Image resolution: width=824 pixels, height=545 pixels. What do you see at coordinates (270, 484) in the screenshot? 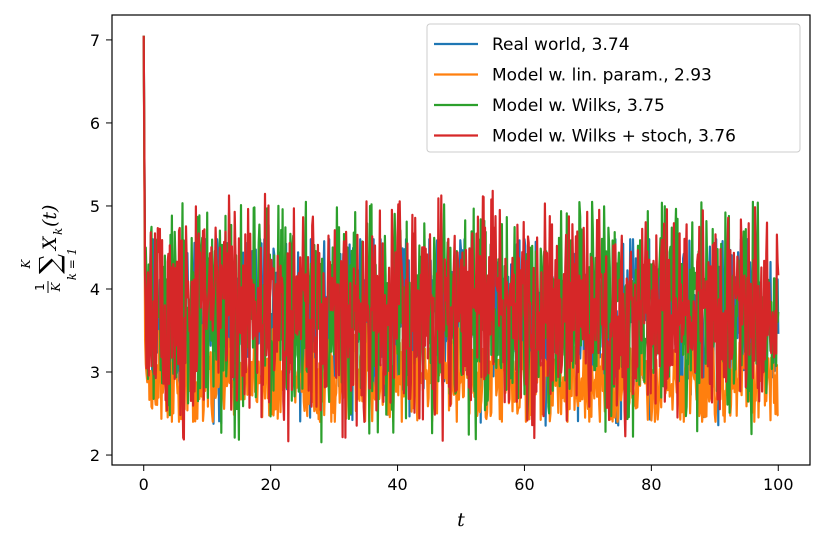
I see `x-tick-label: 20` at bounding box center [270, 484].